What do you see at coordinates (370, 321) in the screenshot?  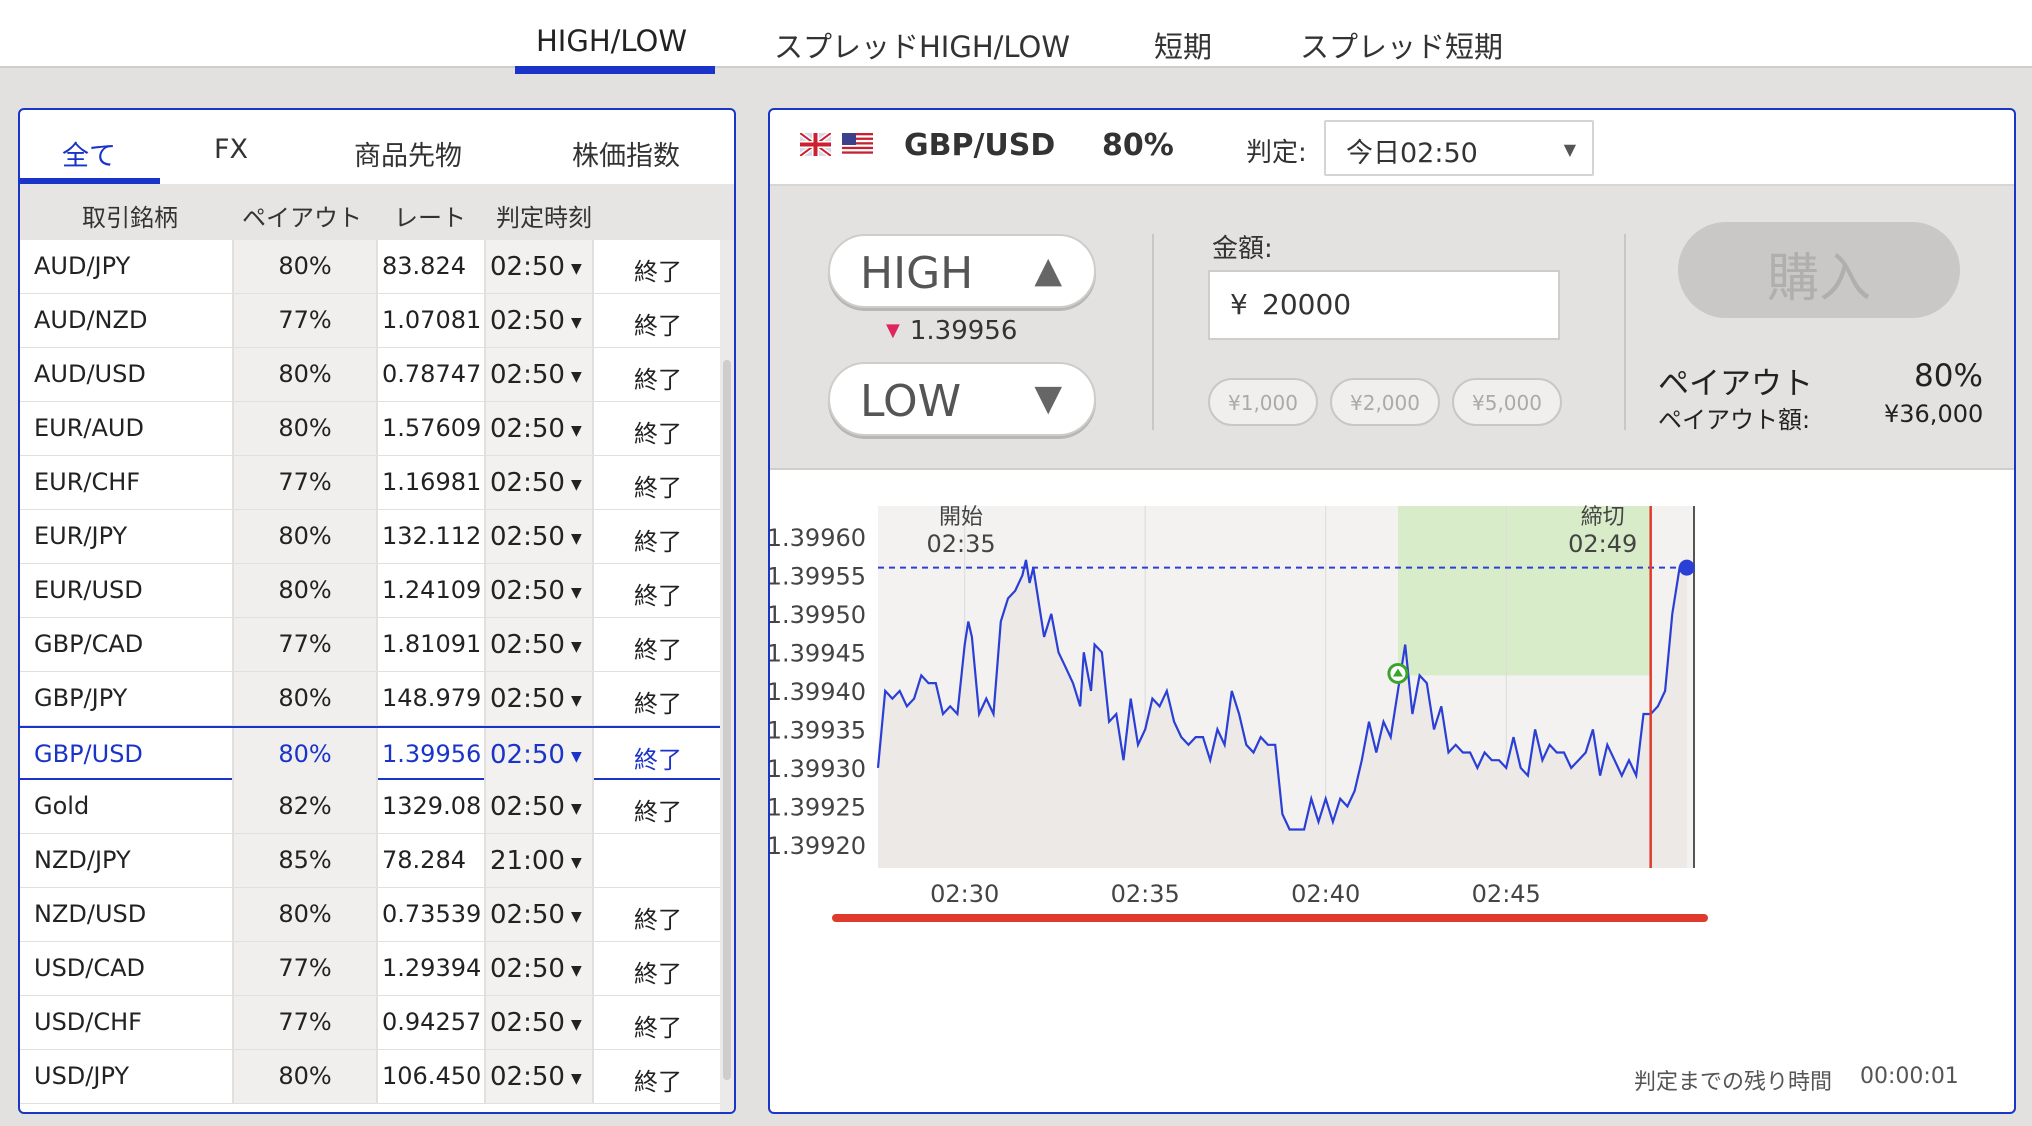 I see `table-row: AUD/NZD 77% 1.07081 02:50 ▼ 終了` at bounding box center [370, 321].